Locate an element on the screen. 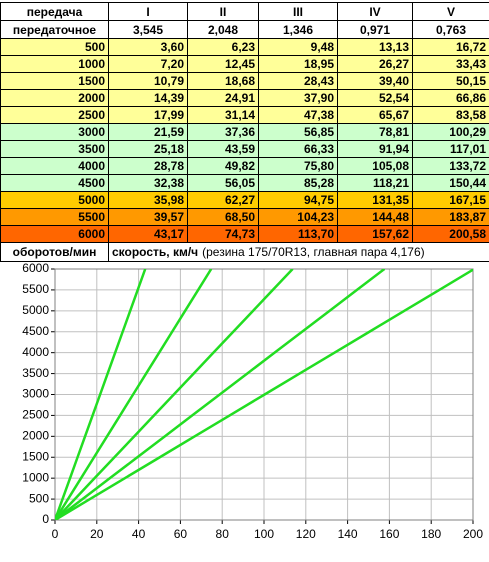 Image resolution: width=489 pixels, height=562 pixels. data-cell: 13,13 is located at coordinates (375, 47).